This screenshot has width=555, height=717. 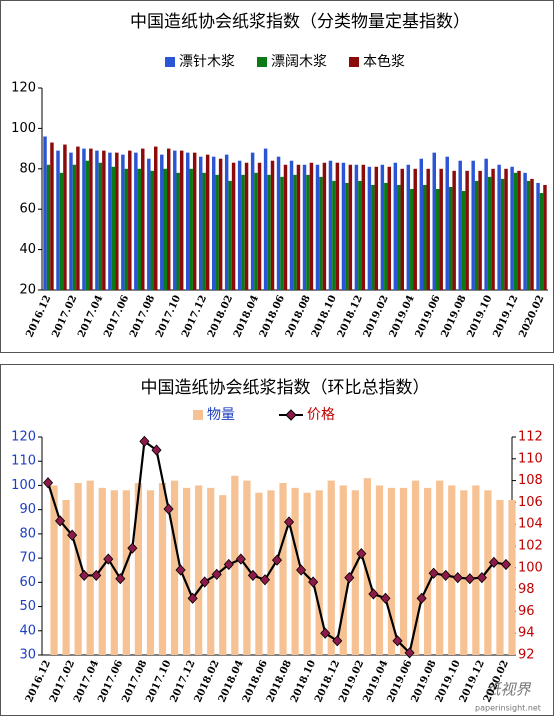 What do you see at coordinates (508, 690) in the screenshot?
I see `watermark: 纸视界` at bounding box center [508, 690].